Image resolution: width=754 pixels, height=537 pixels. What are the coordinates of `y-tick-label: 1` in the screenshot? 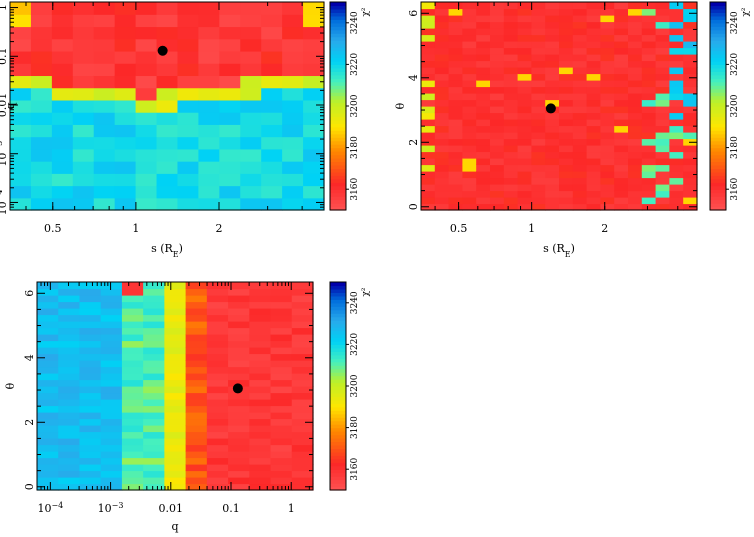 It's located at (4, 7).